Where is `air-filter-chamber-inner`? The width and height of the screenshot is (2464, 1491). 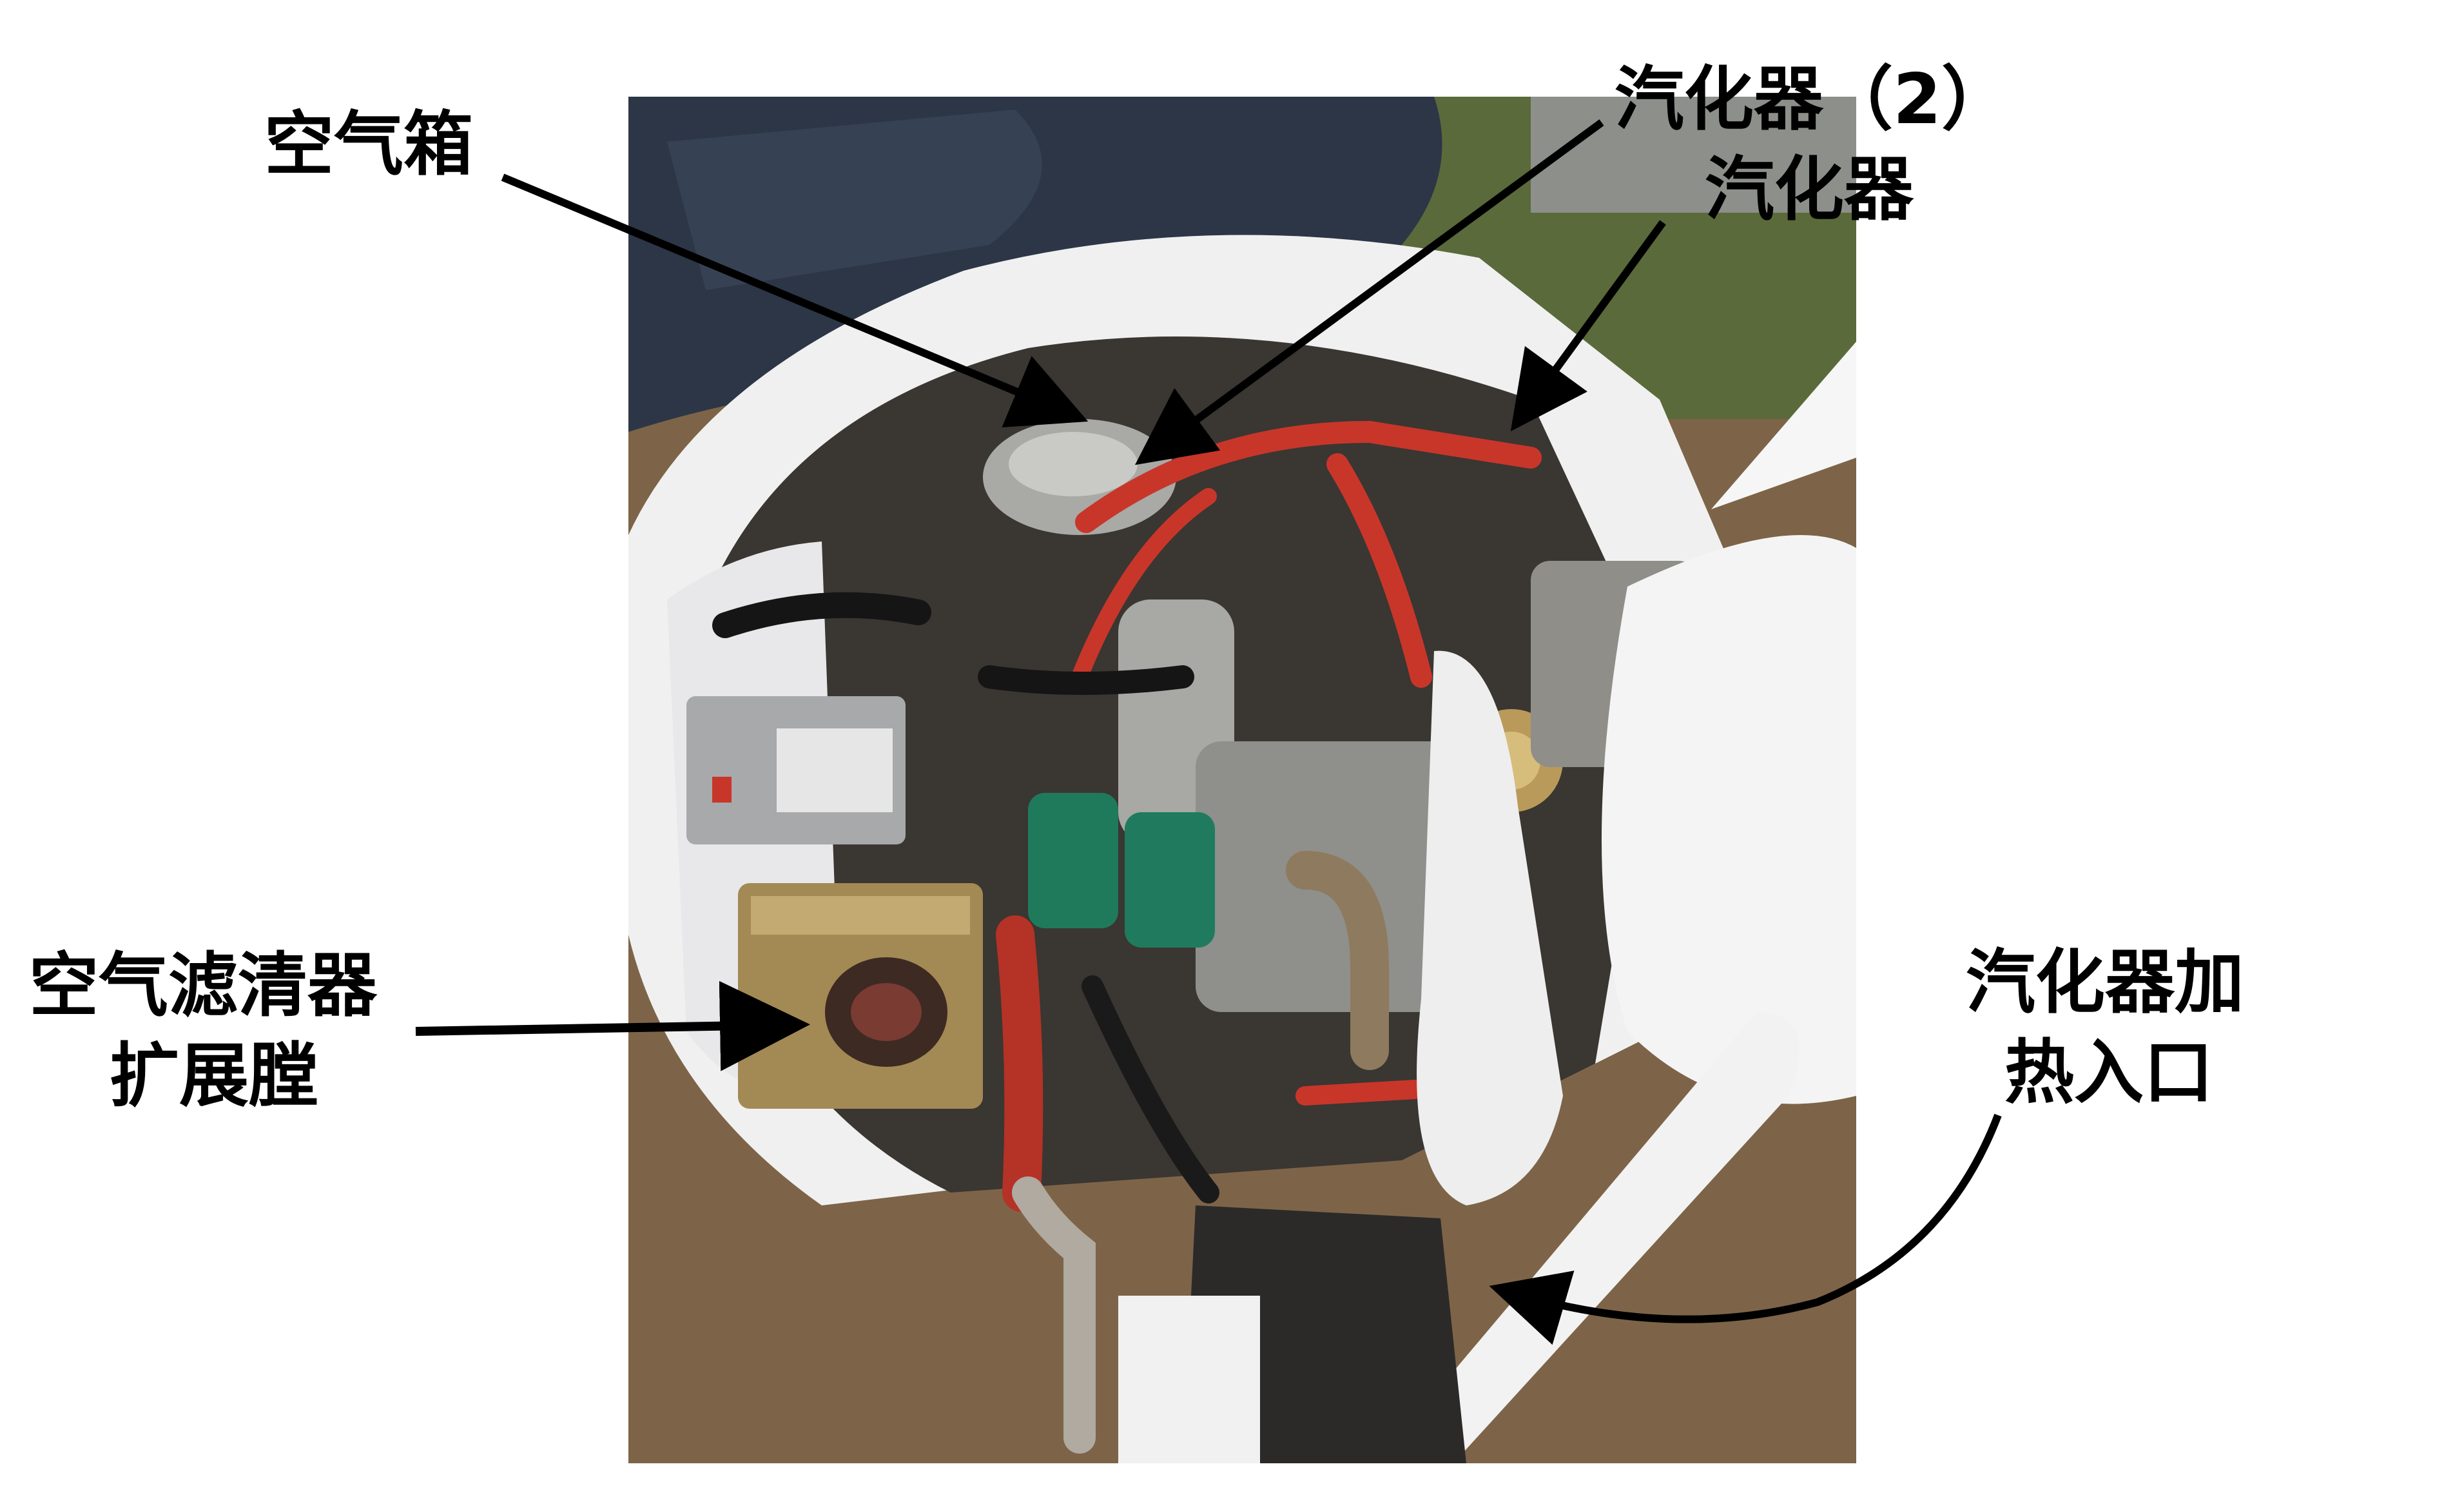
air-filter-chamber-inner is located at coordinates (886, 1012).